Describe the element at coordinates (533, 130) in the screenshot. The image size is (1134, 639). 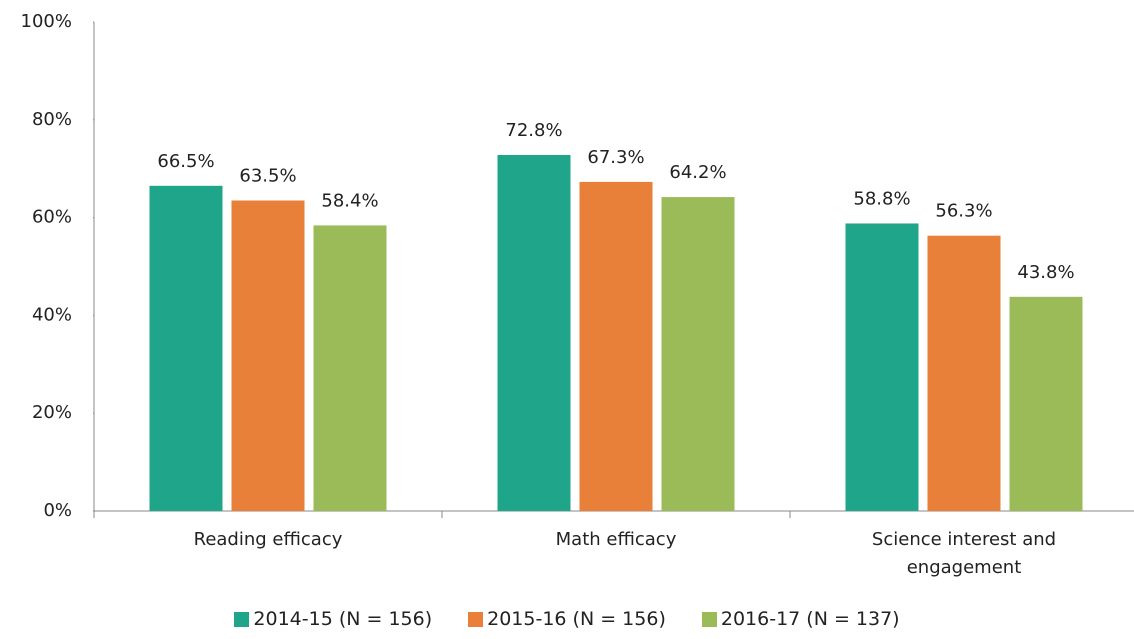
I see `value-label: 72.8%` at that location.